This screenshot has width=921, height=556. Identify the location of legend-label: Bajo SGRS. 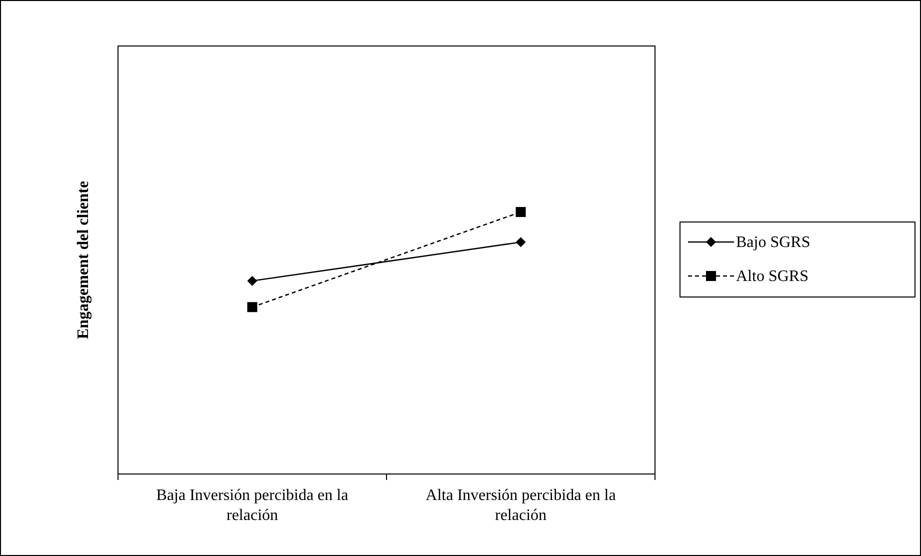
(773, 242).